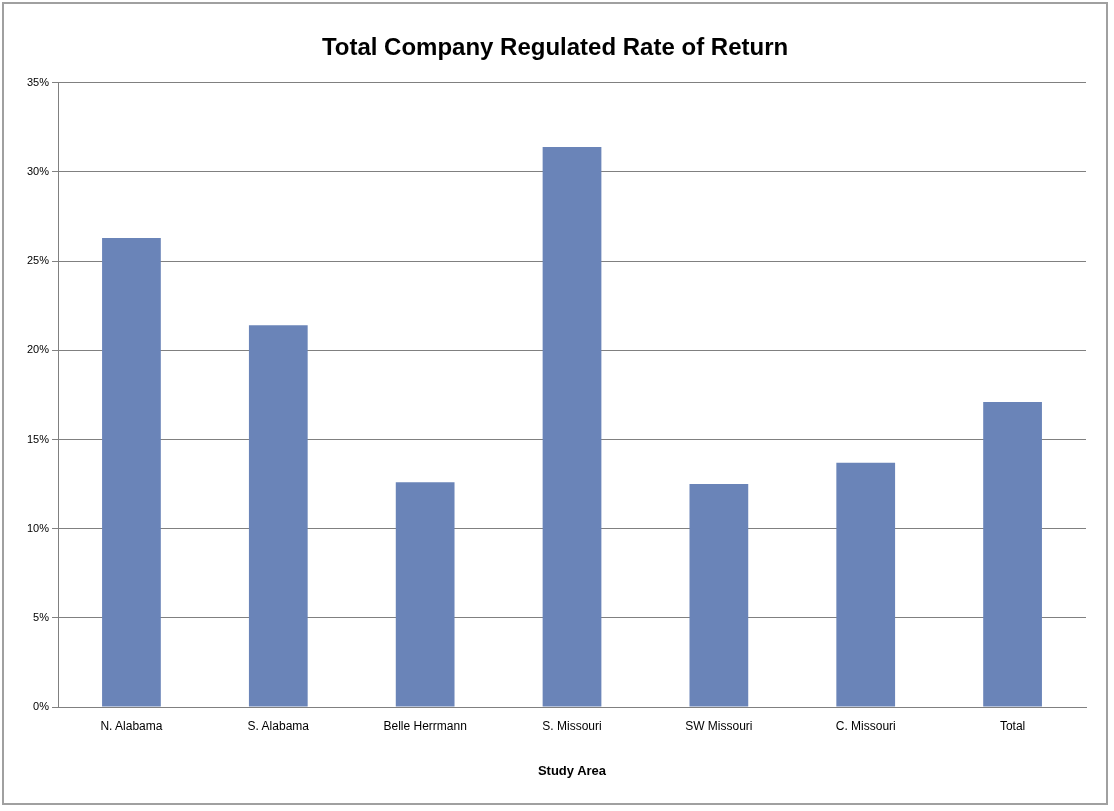 The width and height of the screenshot is (1114, 811). Describe the element at coordinates (38, 438) in the screenshot. I see `y-tick-label: 15%` at that location.